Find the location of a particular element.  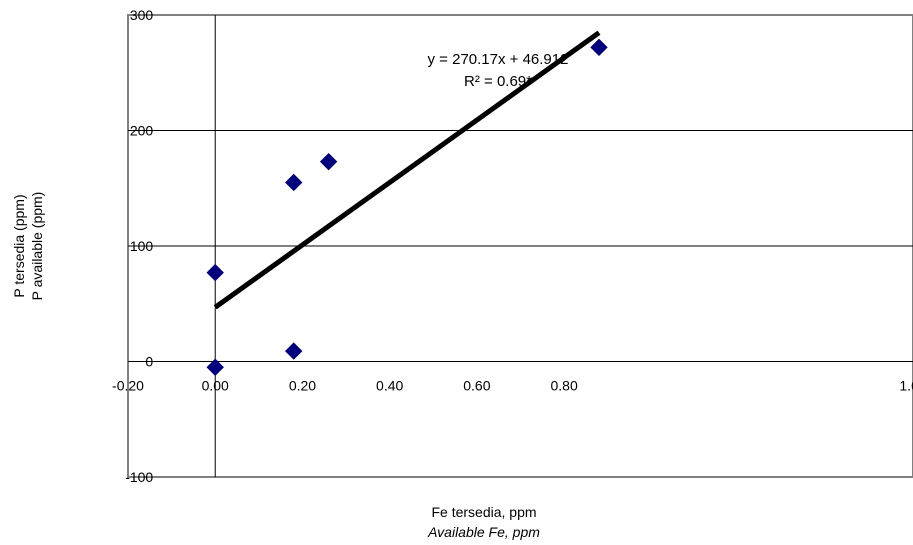

y-tick-label: -100 is located at coordinates (139, 477).